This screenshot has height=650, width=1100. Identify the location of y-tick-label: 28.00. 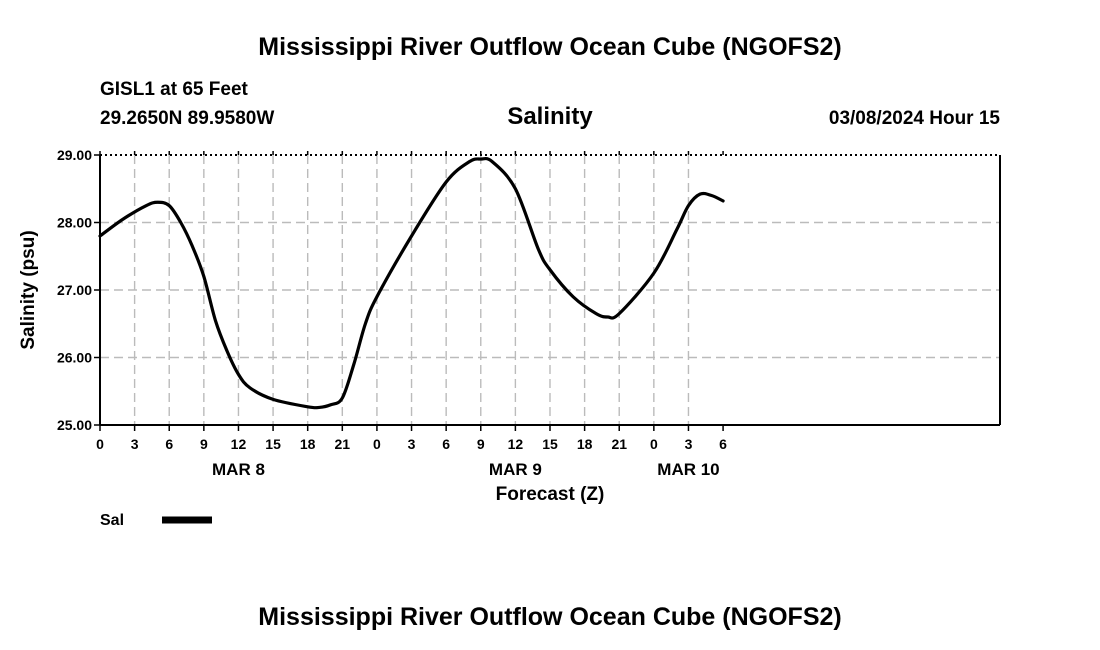
(74, 223).